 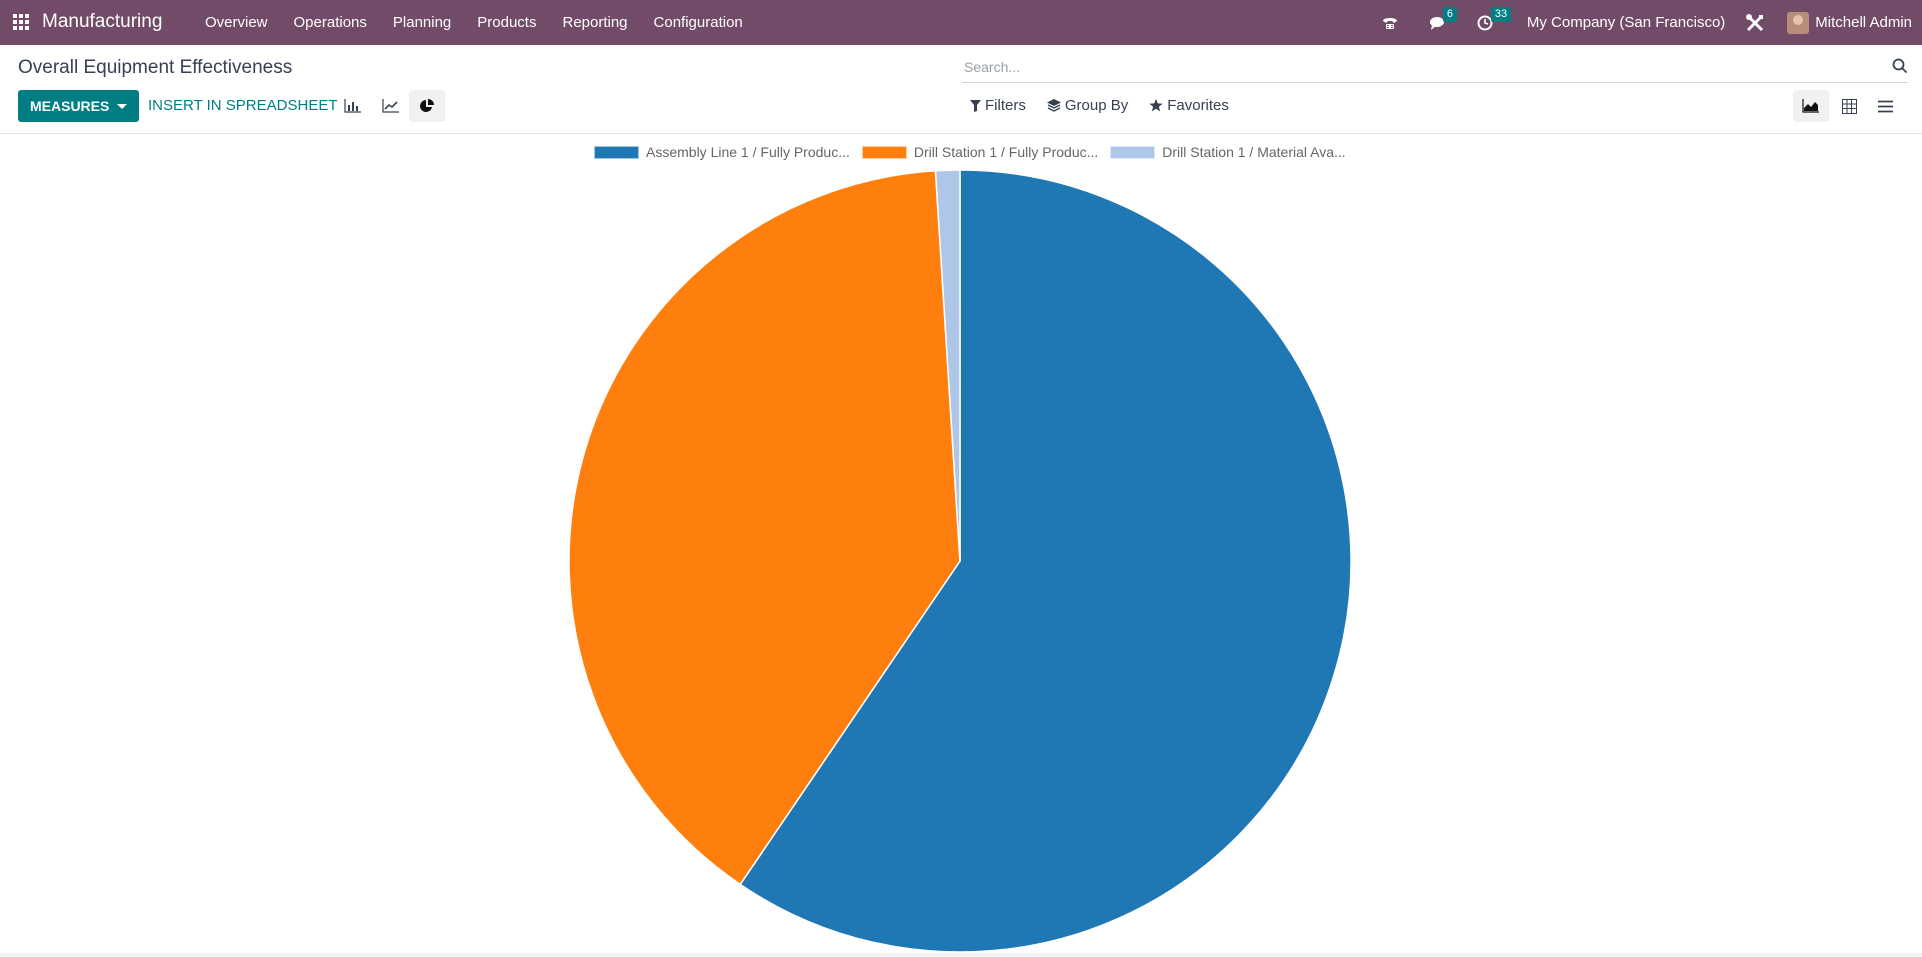 What do you see at coordinates (70, 106) in the screenshot?
I see `measures-label: MEASURES` at bounding box center [70, 106].